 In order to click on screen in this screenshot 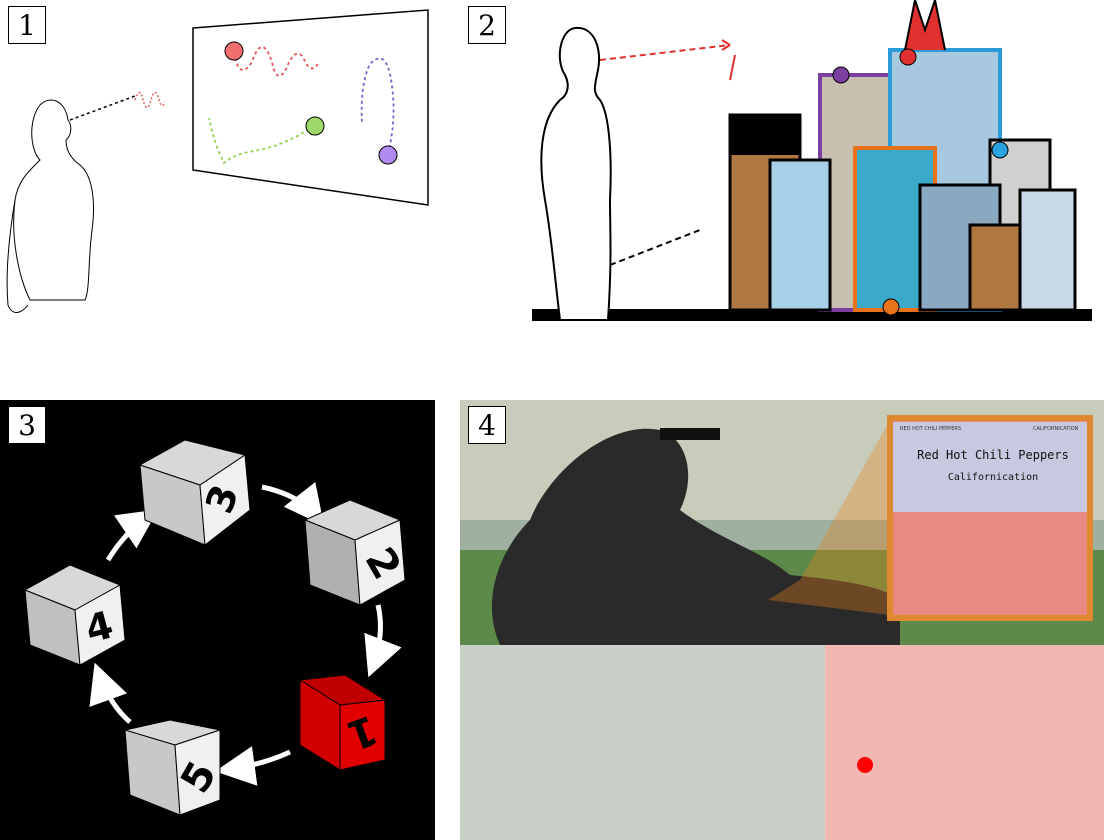, I will do `click(310, 107)`.